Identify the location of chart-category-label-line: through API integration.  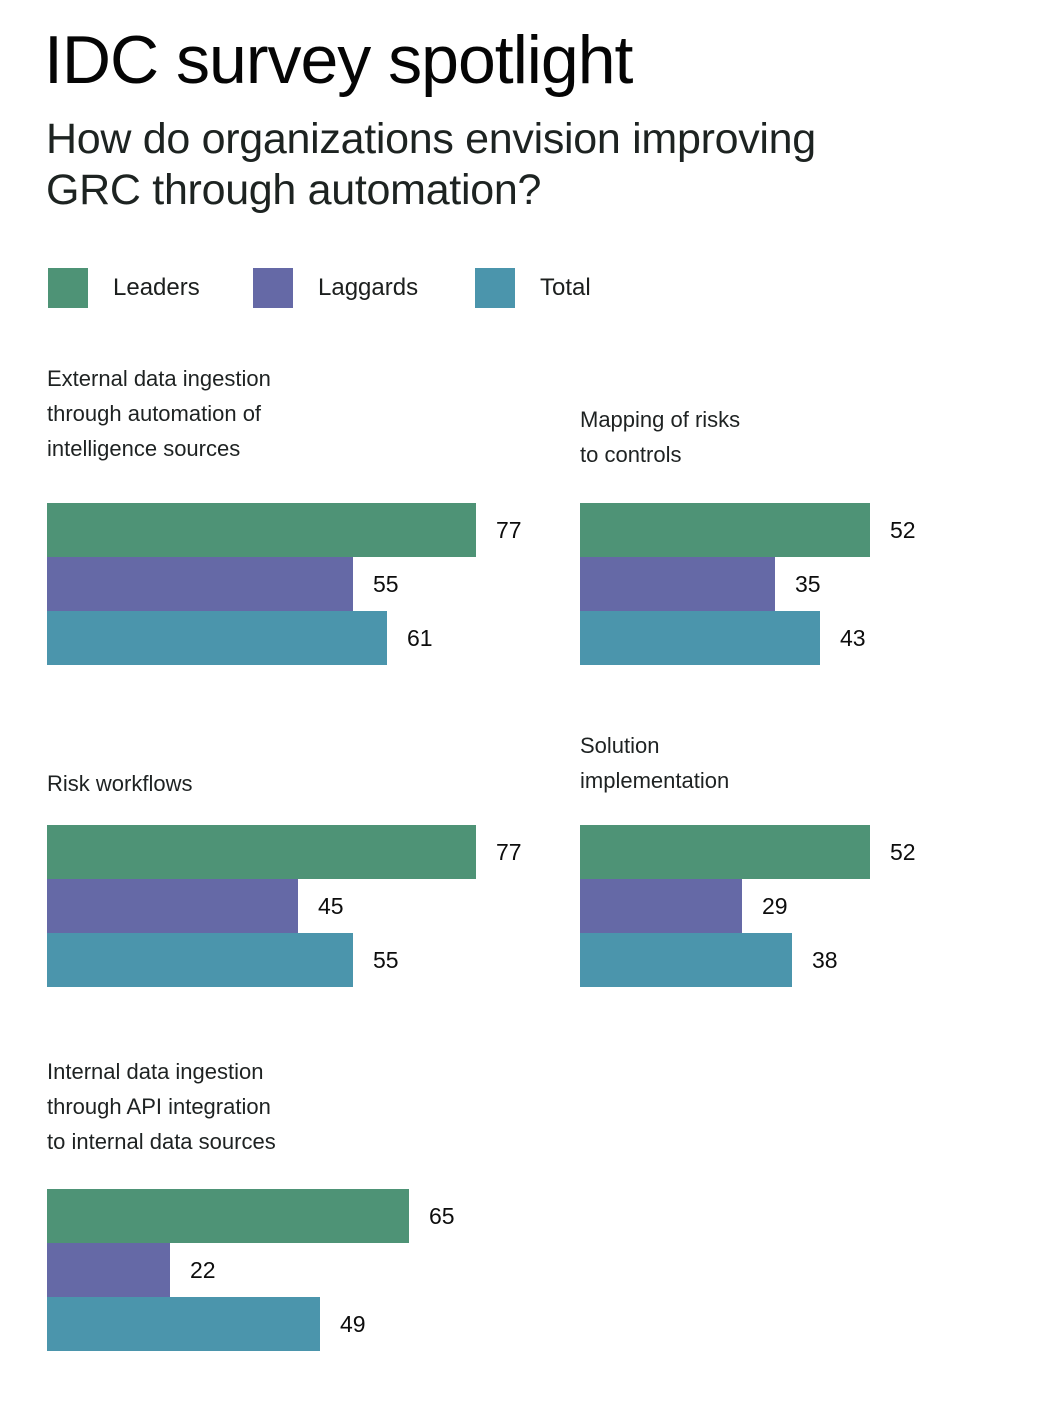
(159, 1106).